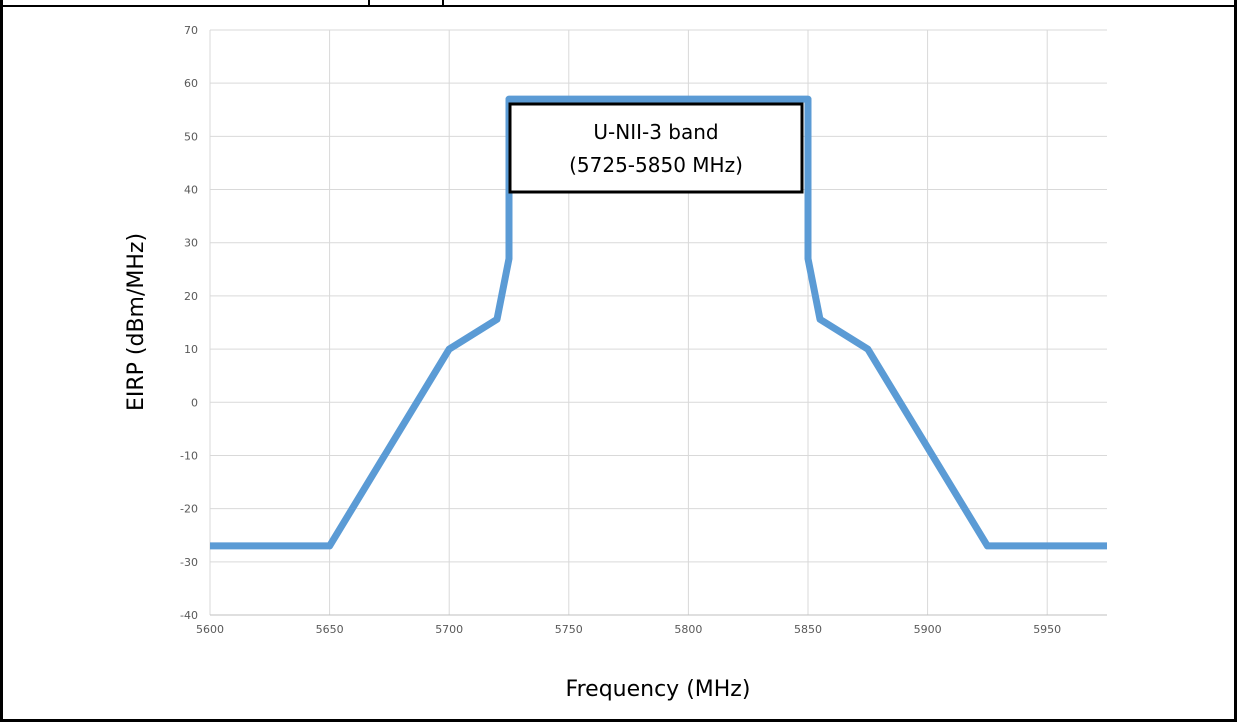 This screenshot has height=722, width=1237. I want to click on x-axis-title: Frequency (MHz), so click(658, 689).